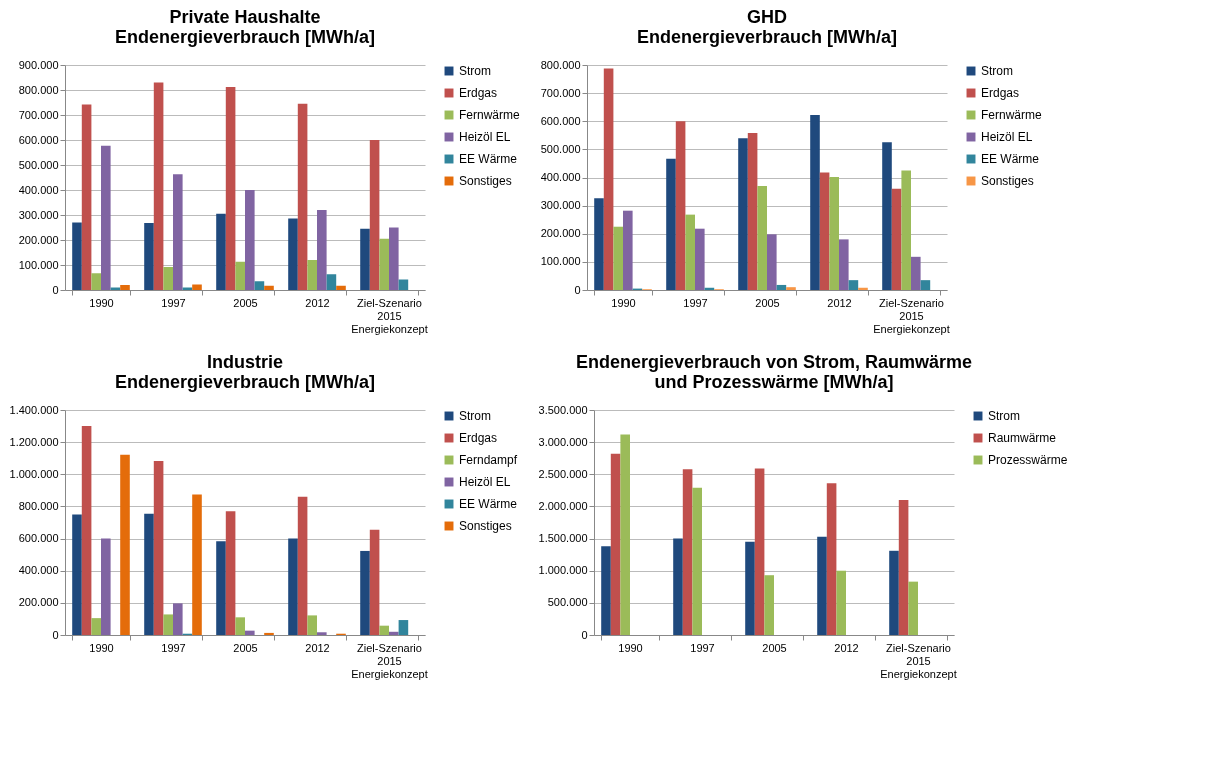 The width and height of the screenshot is (1205, 762). I want to click on y-tick-label: 300.000, so click(38, 214).